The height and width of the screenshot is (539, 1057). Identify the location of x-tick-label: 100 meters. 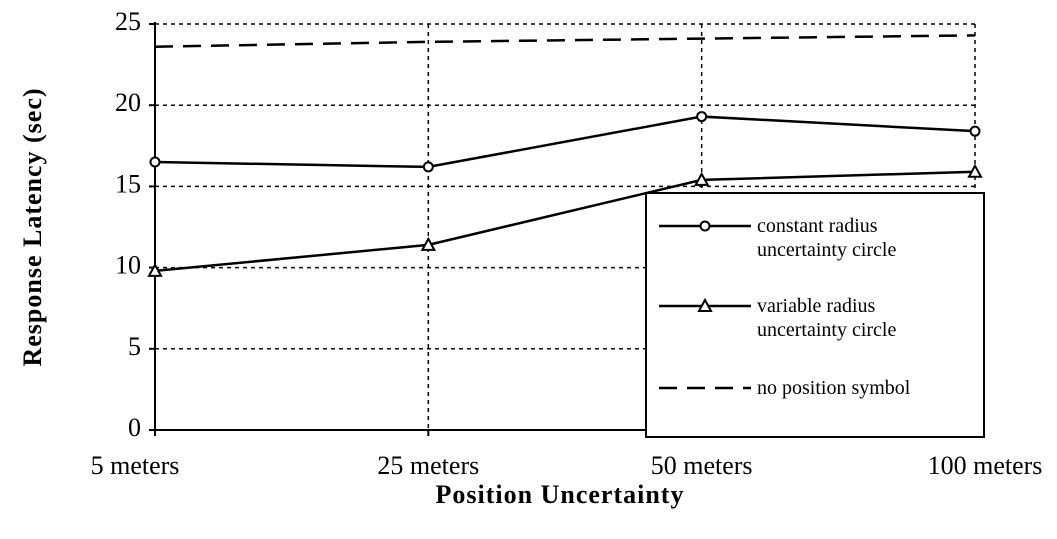
(985, 465).